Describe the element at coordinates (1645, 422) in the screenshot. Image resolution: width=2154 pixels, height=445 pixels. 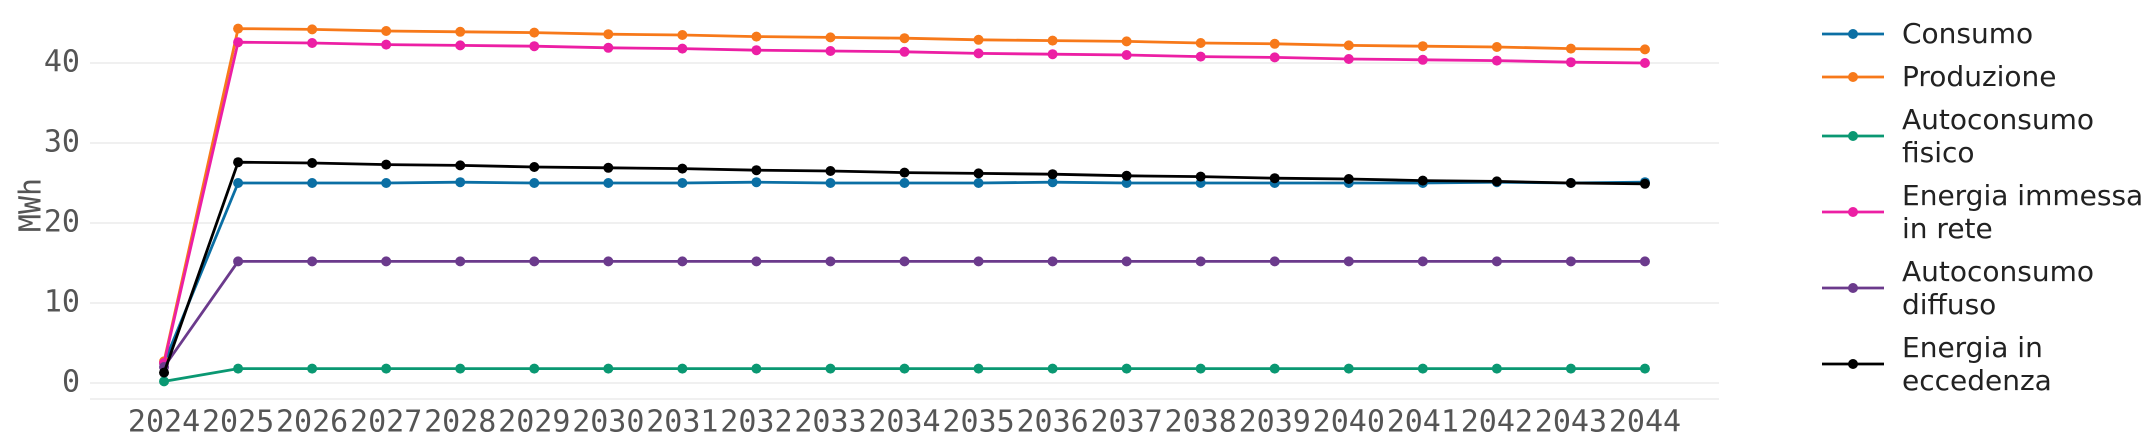
I see `x-tick-label: 2044` at that location.